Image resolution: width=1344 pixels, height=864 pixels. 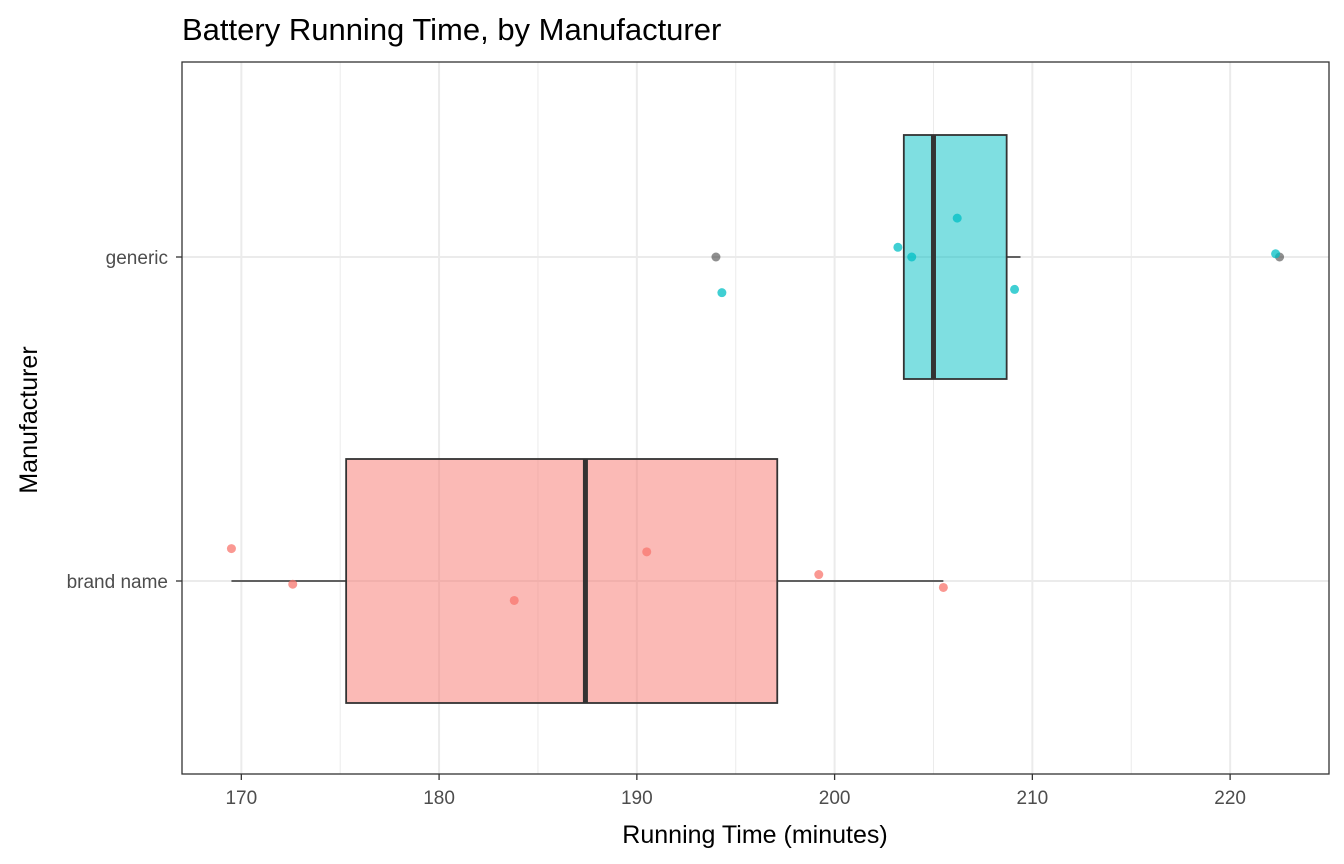 What do you see at coordinates (1033, 798) in the screenshot?
I see `x-tick-label: 210` at bounding box center [1033, 798].